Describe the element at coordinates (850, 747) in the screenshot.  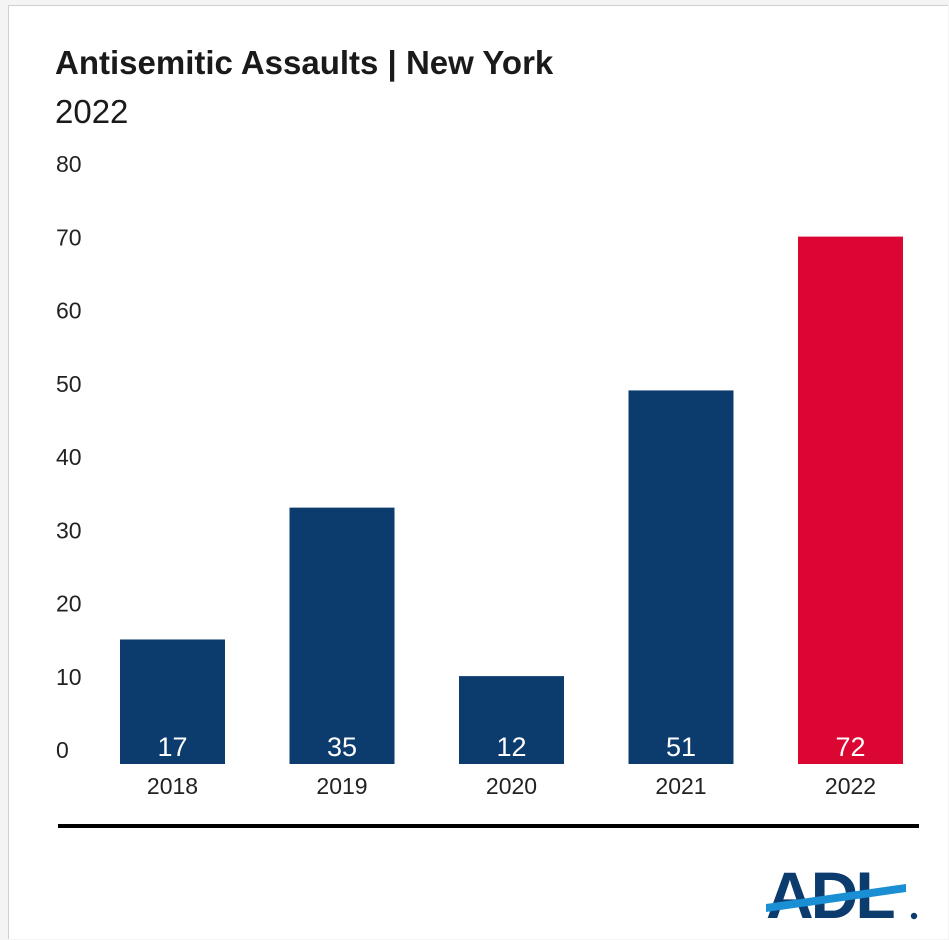
I see `value-label-2022: 72` at that location.